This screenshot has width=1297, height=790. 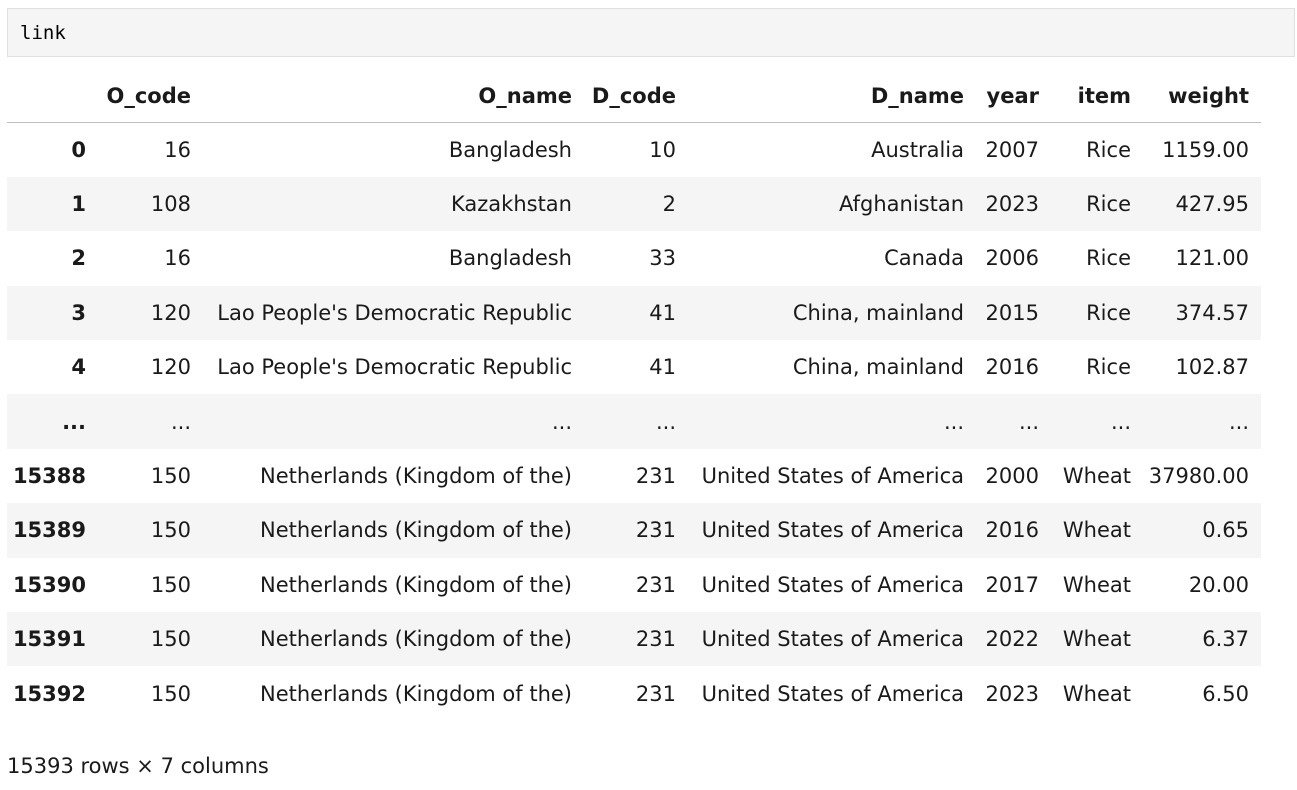 I want to click on column-header-item: item, so click(x=1097, y=96).